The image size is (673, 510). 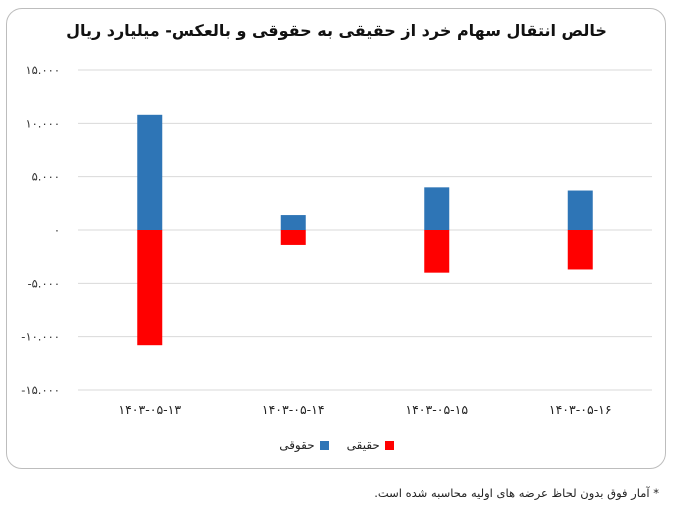 What do you see at coordinates (40, 230) in the screenshot?
I see `y-tick-labels: ۱۵.۰۰۰ ۱۰.۰۰۰ ۵.۰۰۰ ۰ -۵.۰۰۰ -۱۰.۰۰۰ -۱۵.۰۰۰` at bounding box center [40, 230].